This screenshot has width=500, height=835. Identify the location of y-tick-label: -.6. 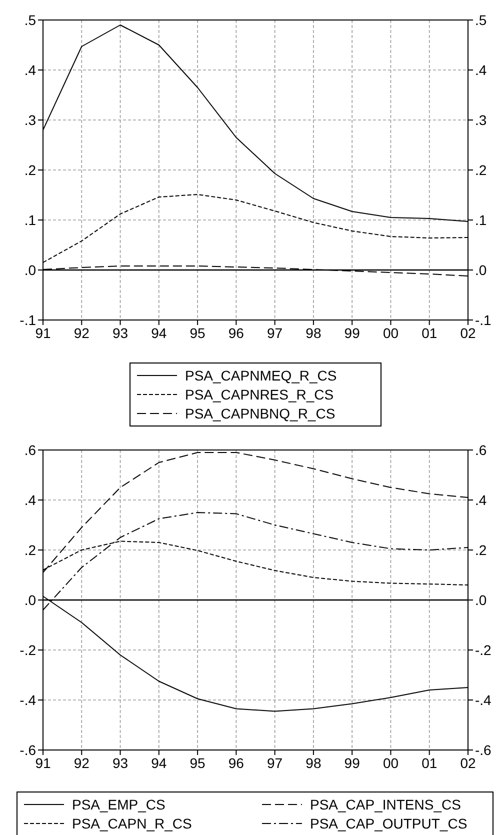
(28, 750).